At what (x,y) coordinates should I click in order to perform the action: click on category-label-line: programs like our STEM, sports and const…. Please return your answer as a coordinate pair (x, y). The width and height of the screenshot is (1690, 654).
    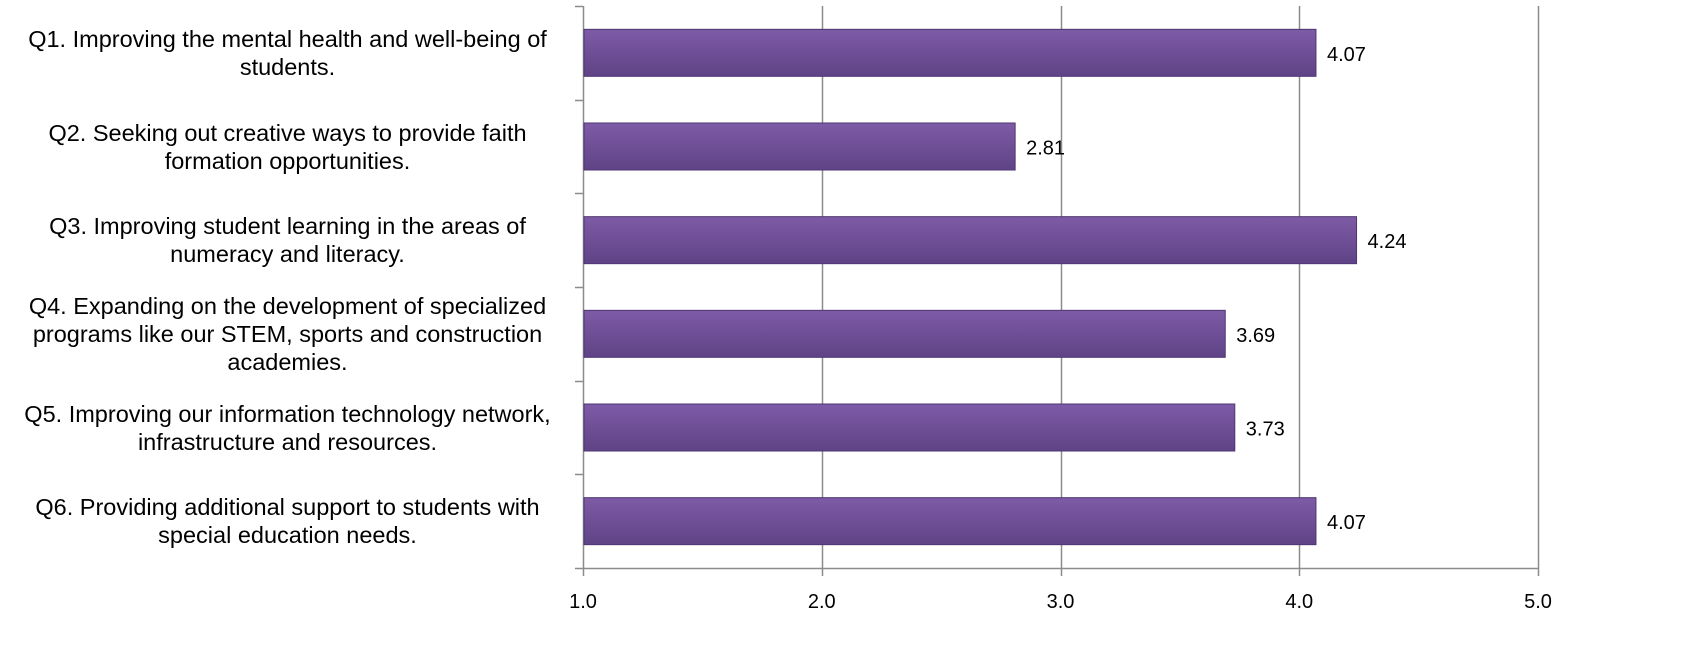
    Looking at the image, I should click on (287, 333).